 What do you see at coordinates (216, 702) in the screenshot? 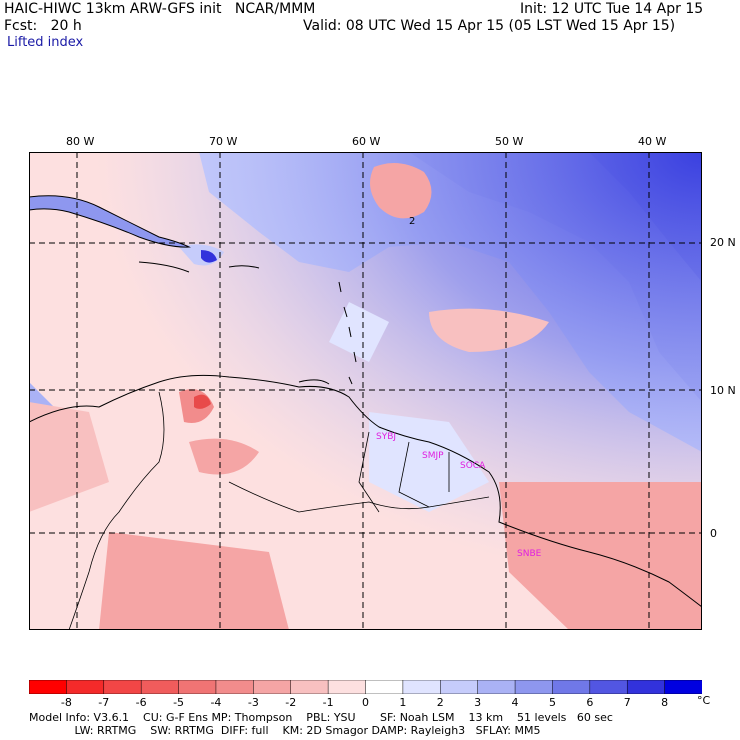
I see `colorbar-tick-label: -4` at bounding box center [216, 702].